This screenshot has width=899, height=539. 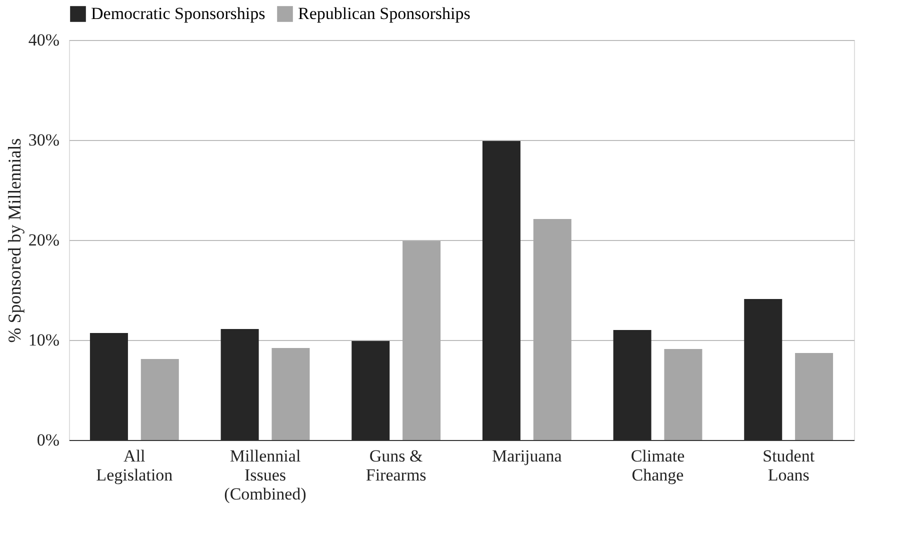 What do you see at coordinates (44, 140) in the screenshot?
I see `y-tick-label: 30%` at bounding box center [44, 140].